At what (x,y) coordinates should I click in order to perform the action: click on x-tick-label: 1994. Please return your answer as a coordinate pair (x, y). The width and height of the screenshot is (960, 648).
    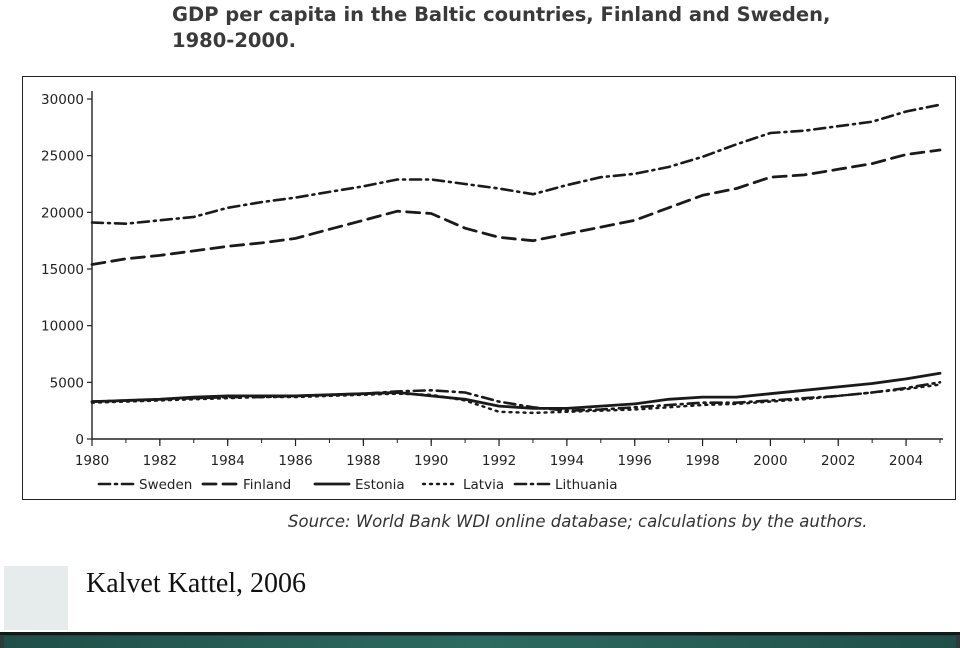
    Looking at the image, I should click on (567, 461).